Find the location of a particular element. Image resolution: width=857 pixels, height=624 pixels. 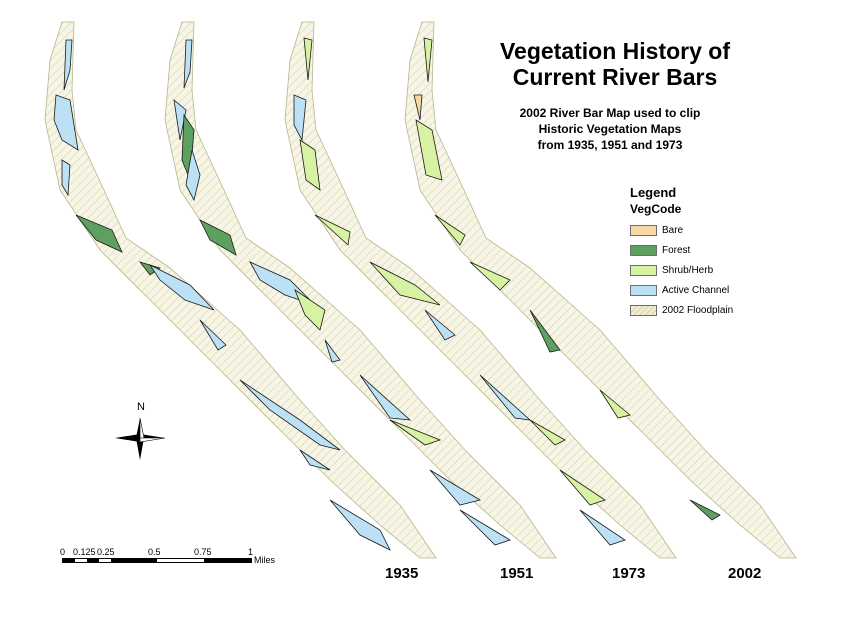

north-label: N is located at coordinates (141, 407).